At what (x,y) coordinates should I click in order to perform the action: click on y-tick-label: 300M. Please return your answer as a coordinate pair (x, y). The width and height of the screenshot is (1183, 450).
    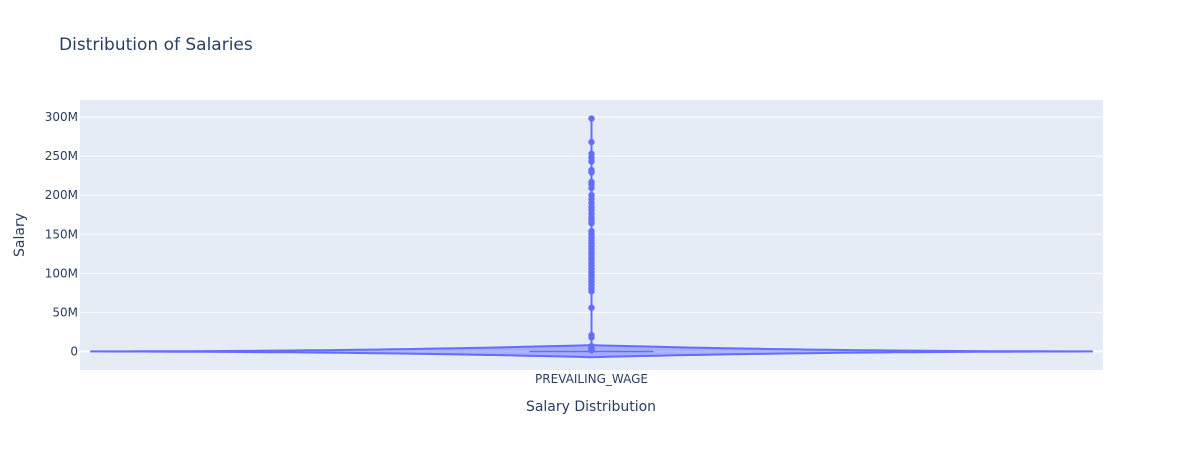
    Looking at the image, I should click on (61, 117).